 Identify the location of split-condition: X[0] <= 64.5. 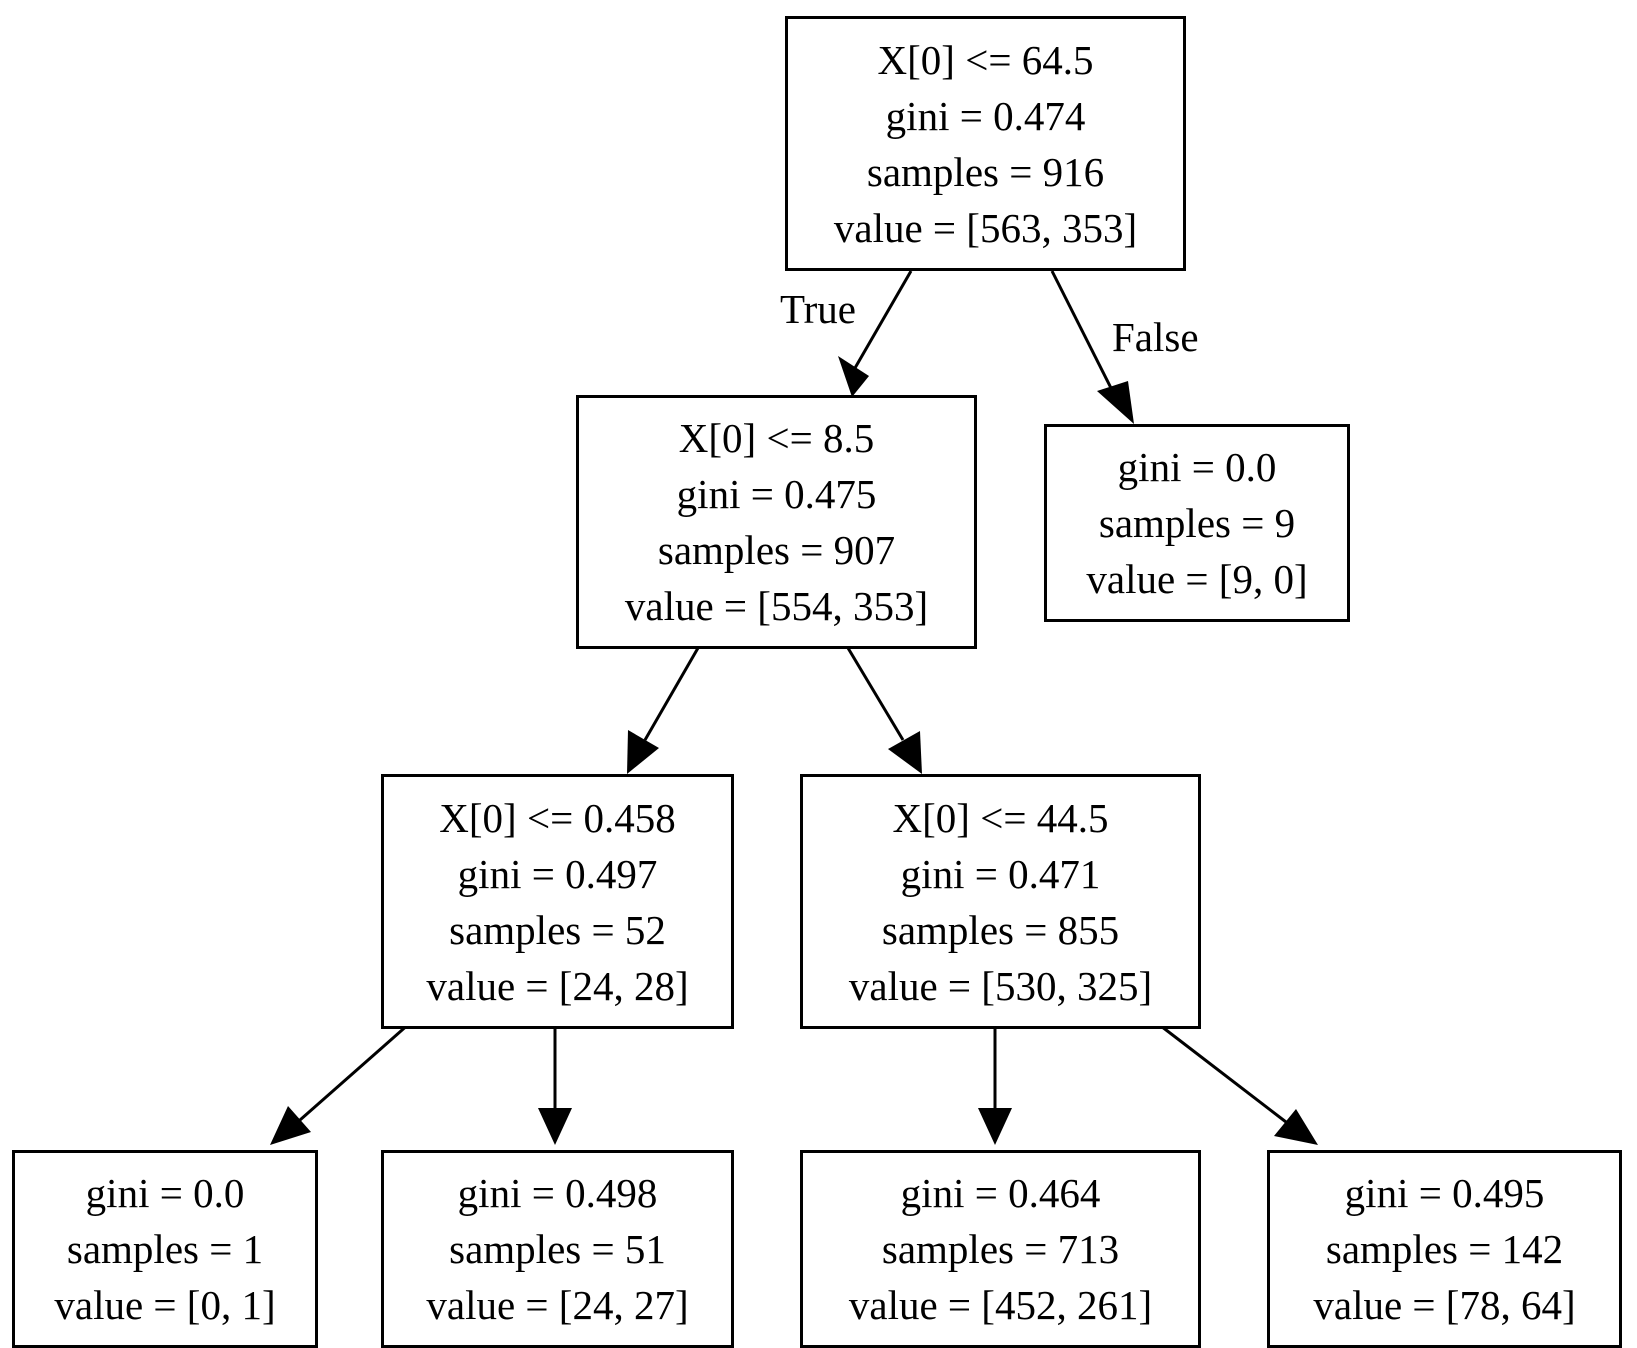
(985, 59).